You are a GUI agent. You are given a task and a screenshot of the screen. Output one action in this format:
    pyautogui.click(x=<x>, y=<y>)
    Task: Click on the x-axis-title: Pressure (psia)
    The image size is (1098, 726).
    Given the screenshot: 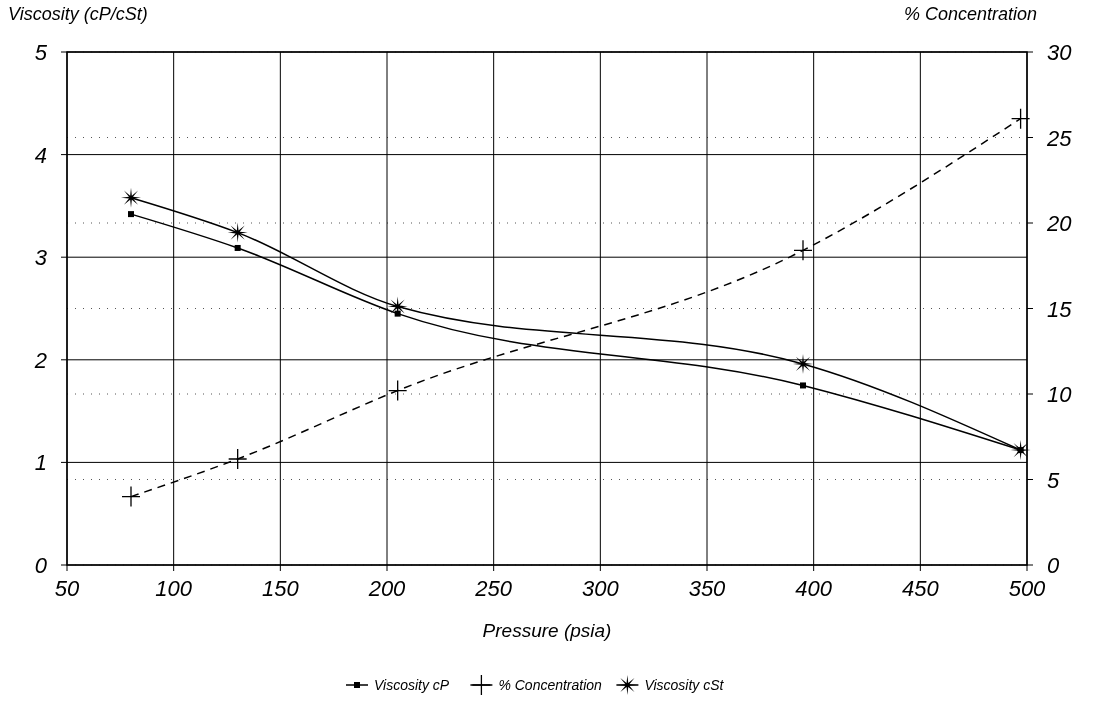 What is the action you would take?
    pyautogui.click(x=547, y=630)
    